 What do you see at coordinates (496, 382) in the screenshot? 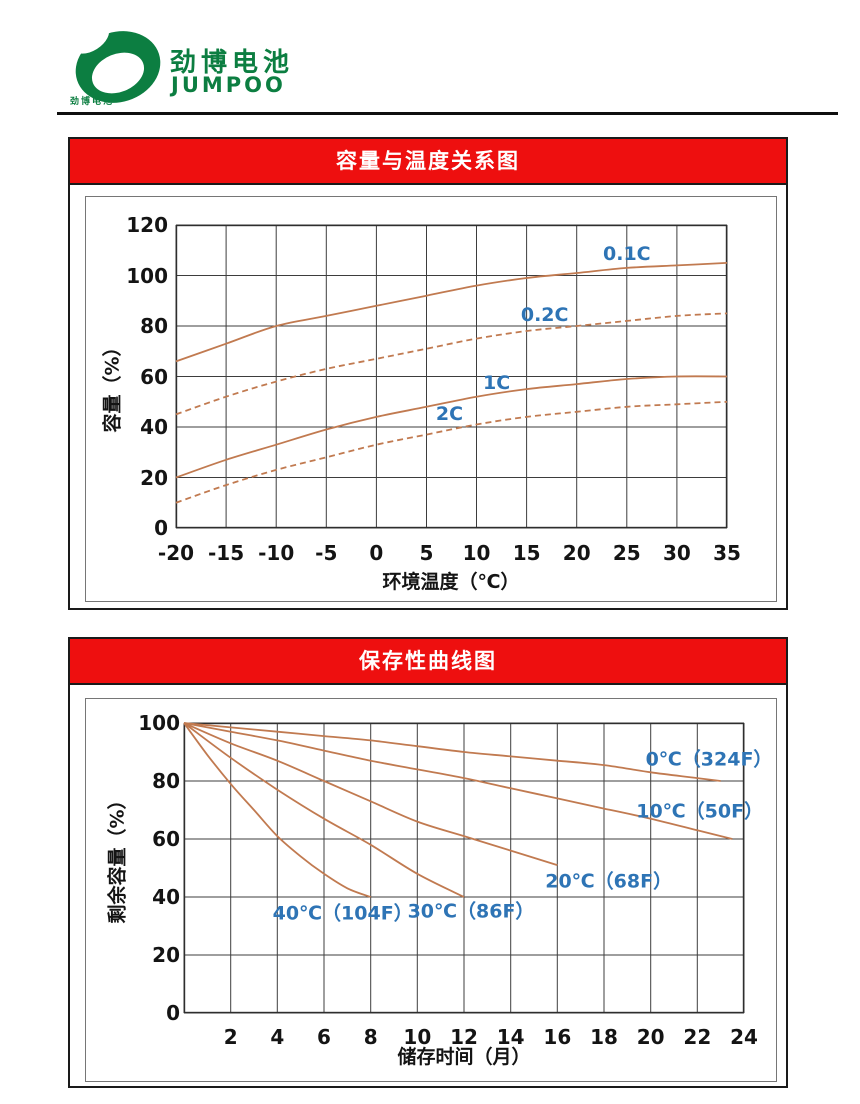
I see `curve-label-1C: 1C` at bounding box center [496, 382].